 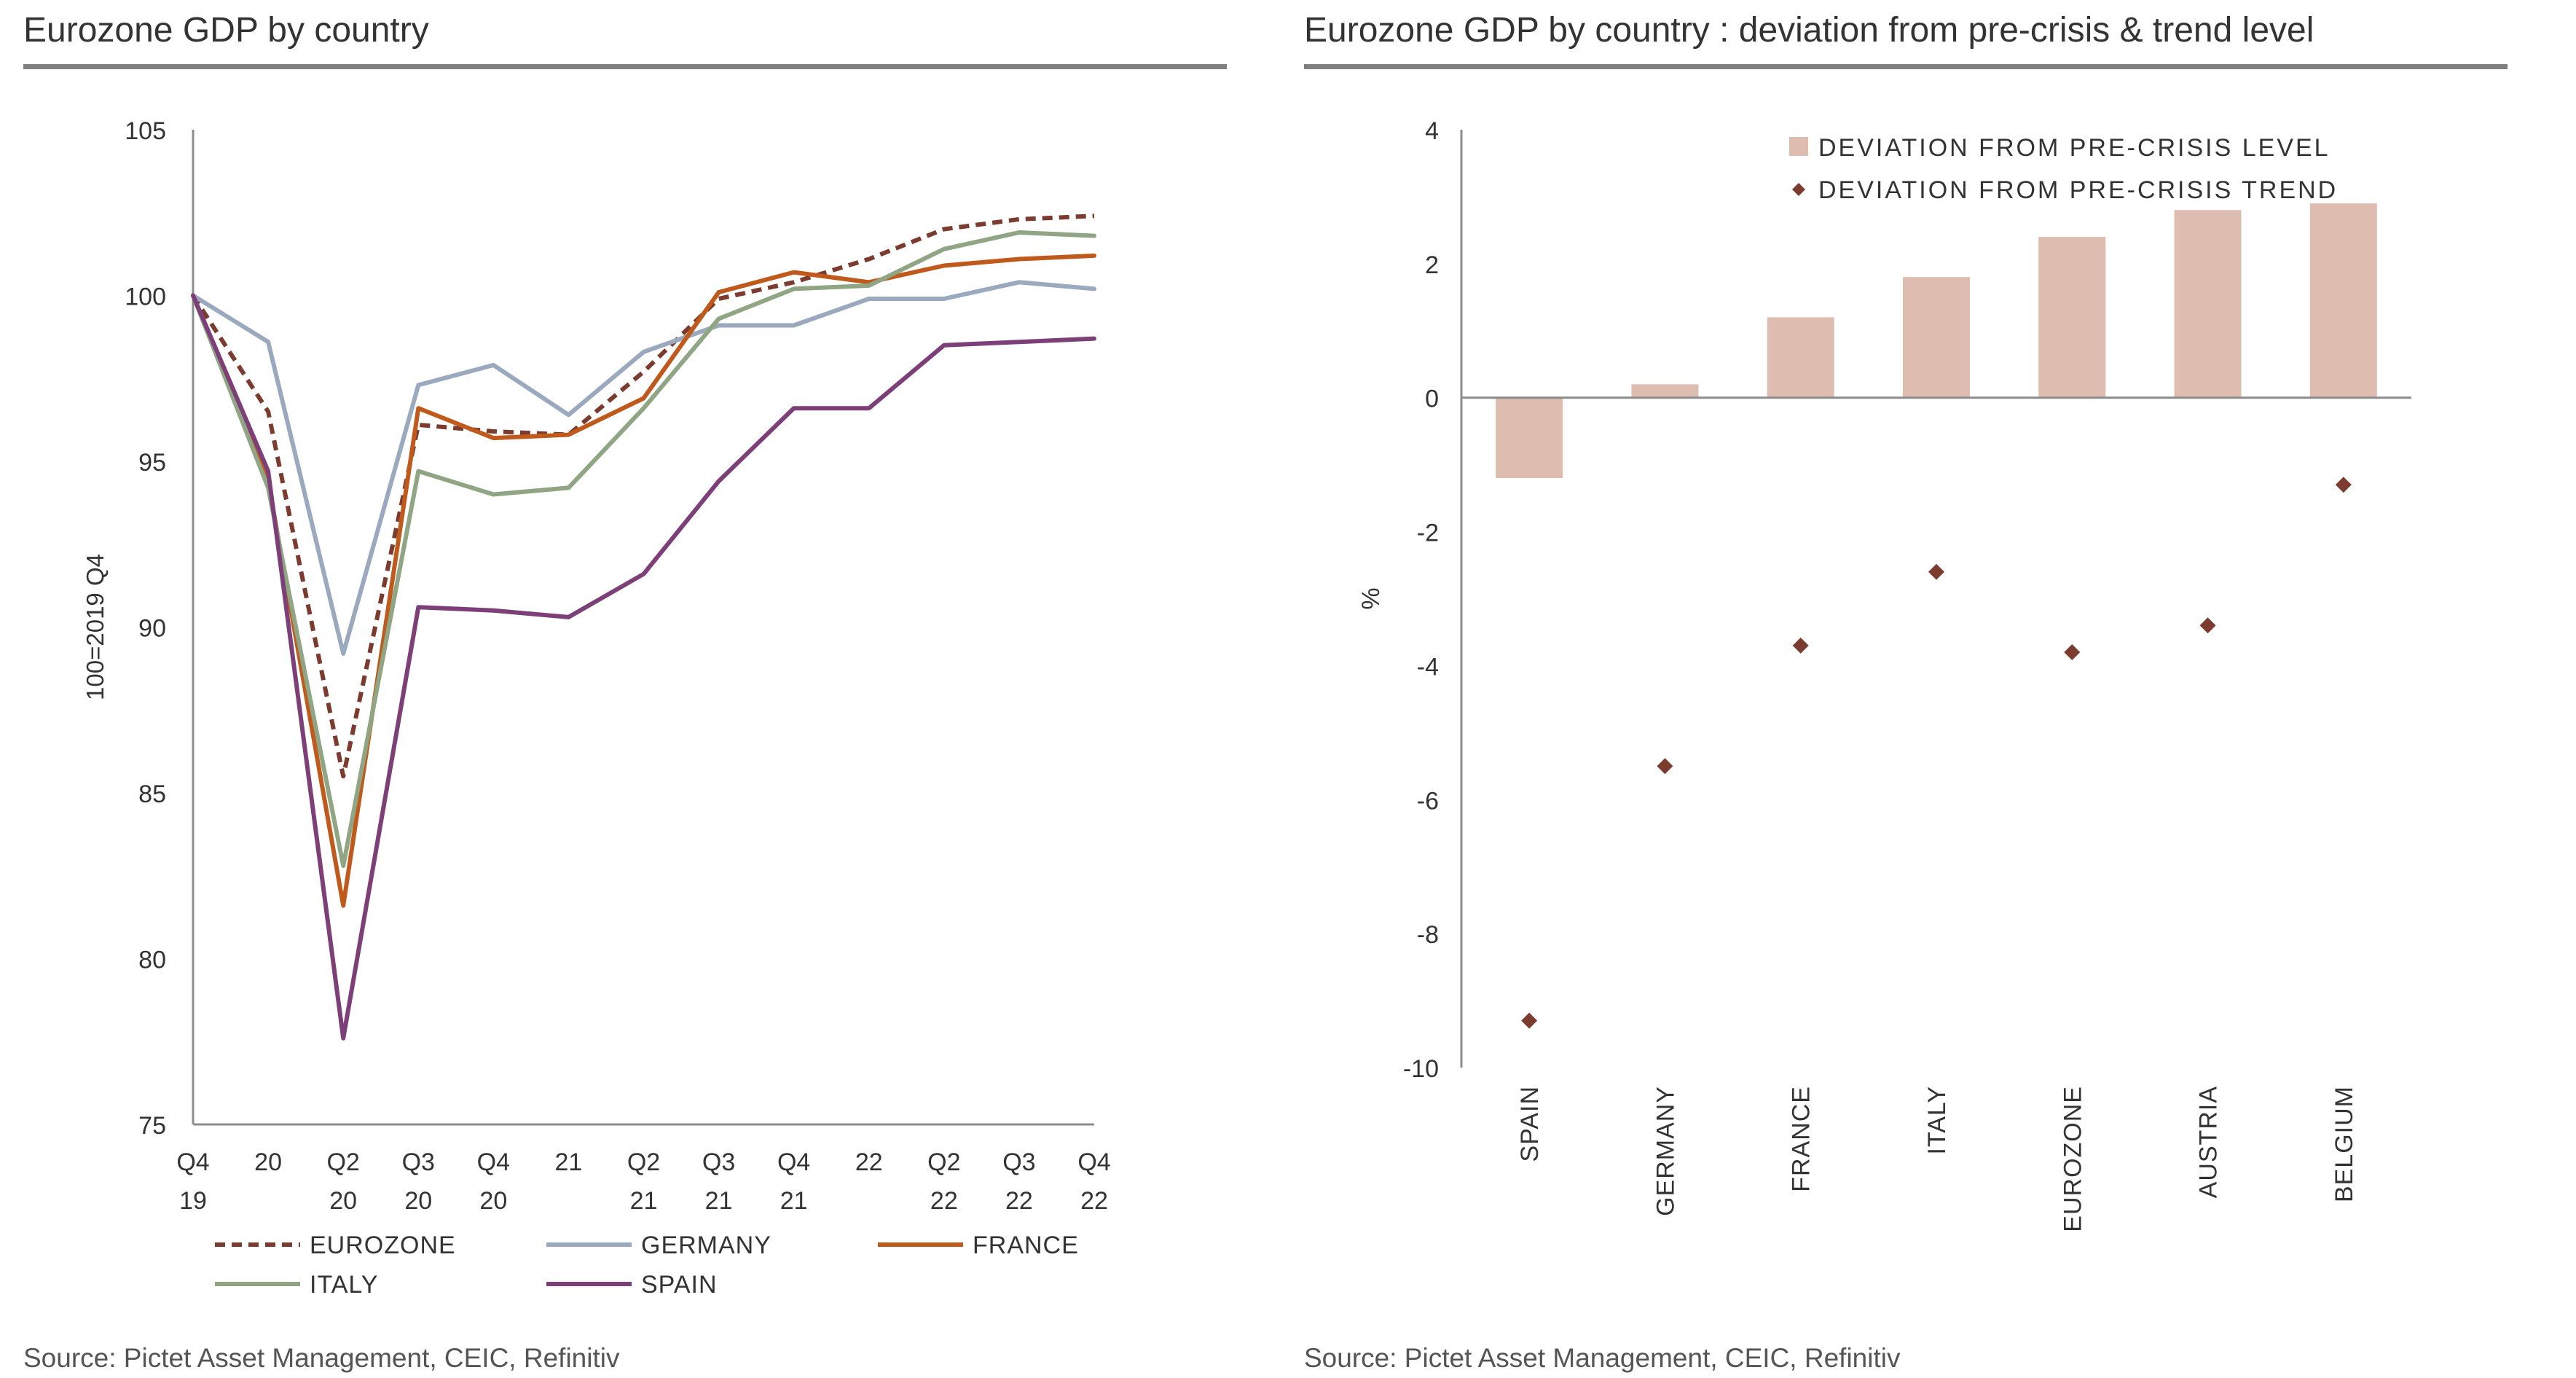 I want to click on series-line-eurozone, so click(x=643, y=496).